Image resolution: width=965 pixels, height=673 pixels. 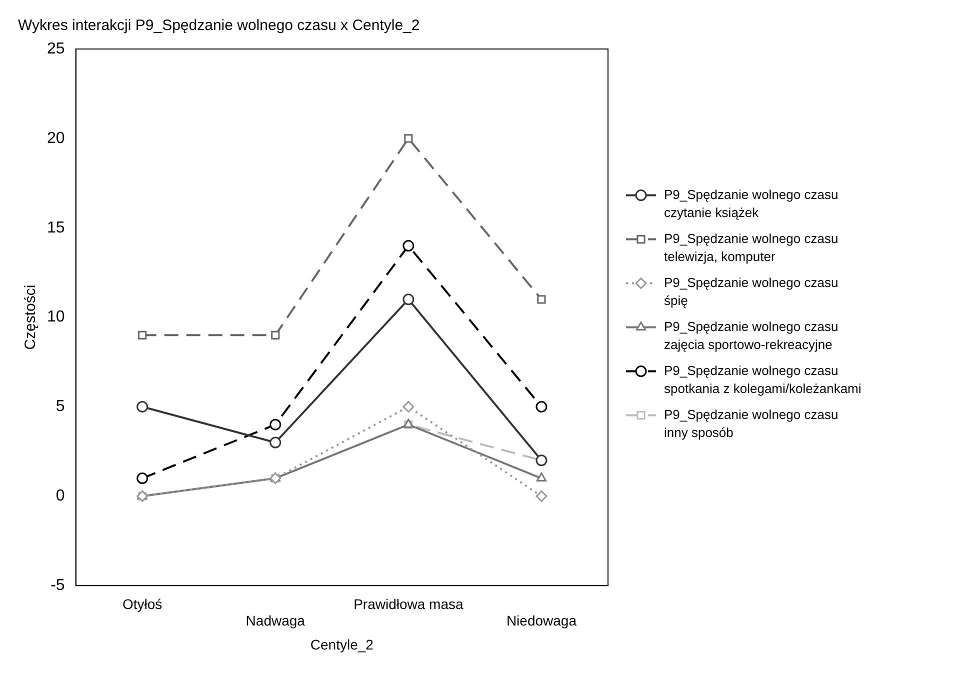 I want to click on y-tick-label: 5, so click(x=60, y=407).